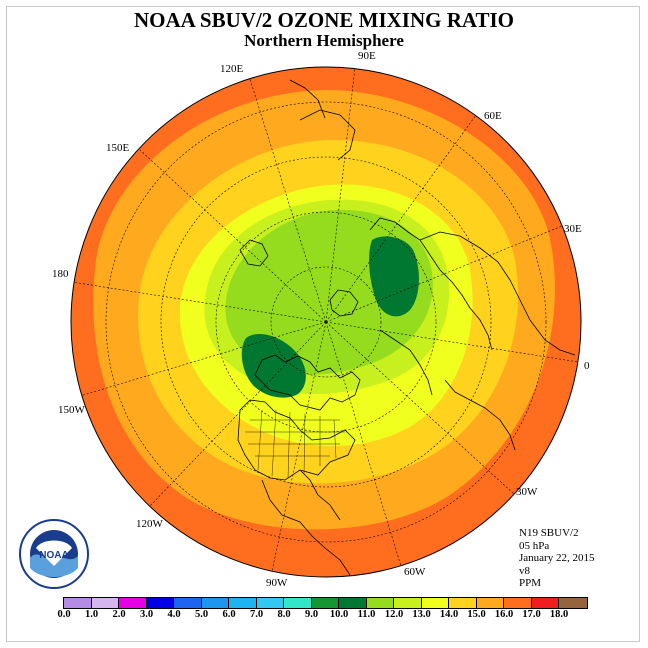  Describe the element at coordinates (449, 614) in the screenshot. I see `colorbar-tick-label: 14.0` at that location.